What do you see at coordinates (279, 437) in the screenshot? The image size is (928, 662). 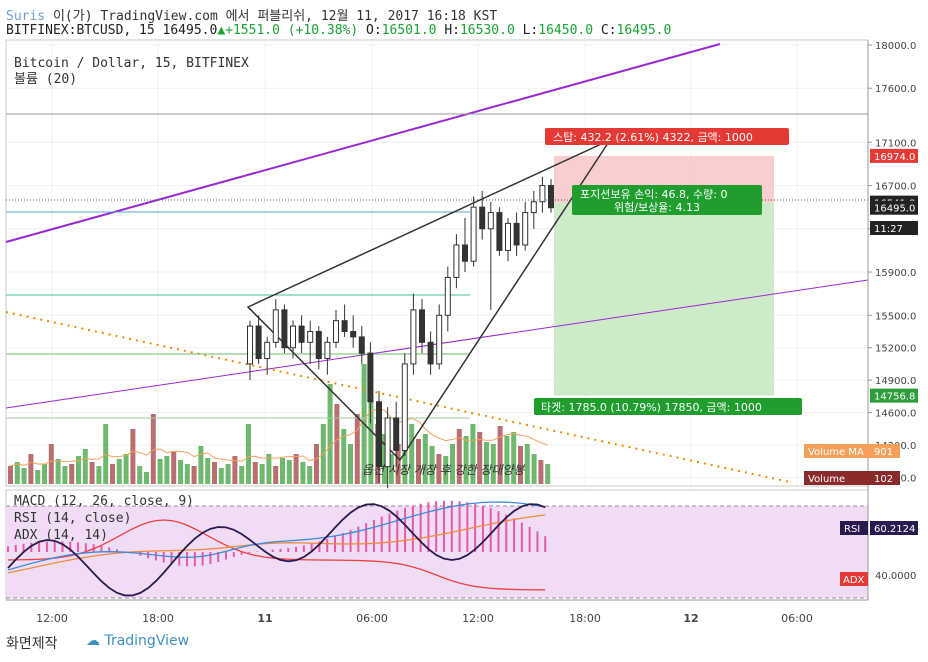 I see `volume-ma-line` at bounding box center [279, 437].